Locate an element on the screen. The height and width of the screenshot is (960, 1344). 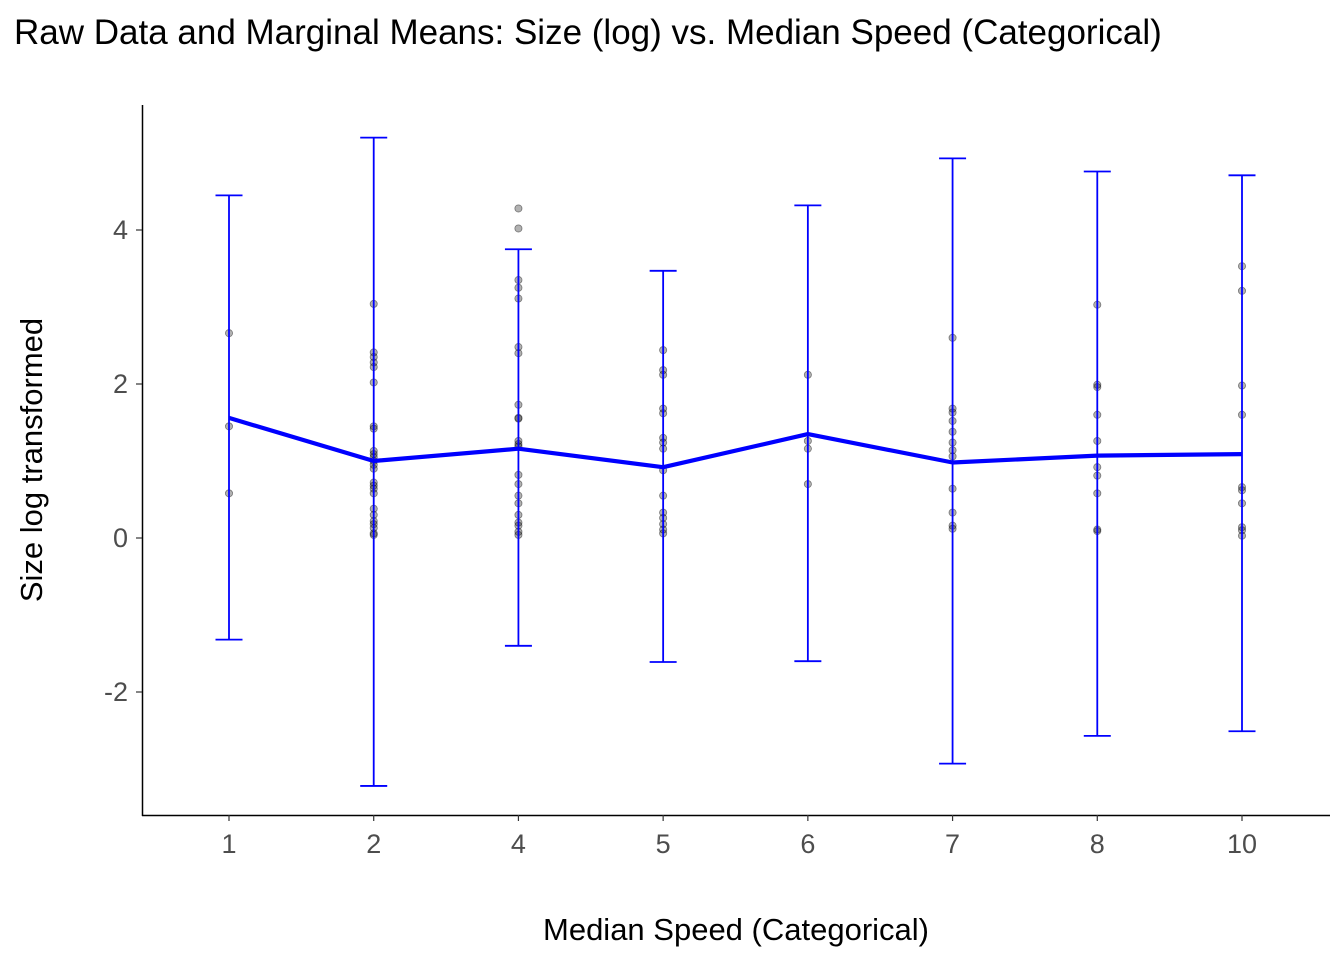
y-axis-title: Size log transformed is located at coordinates (31, 460).